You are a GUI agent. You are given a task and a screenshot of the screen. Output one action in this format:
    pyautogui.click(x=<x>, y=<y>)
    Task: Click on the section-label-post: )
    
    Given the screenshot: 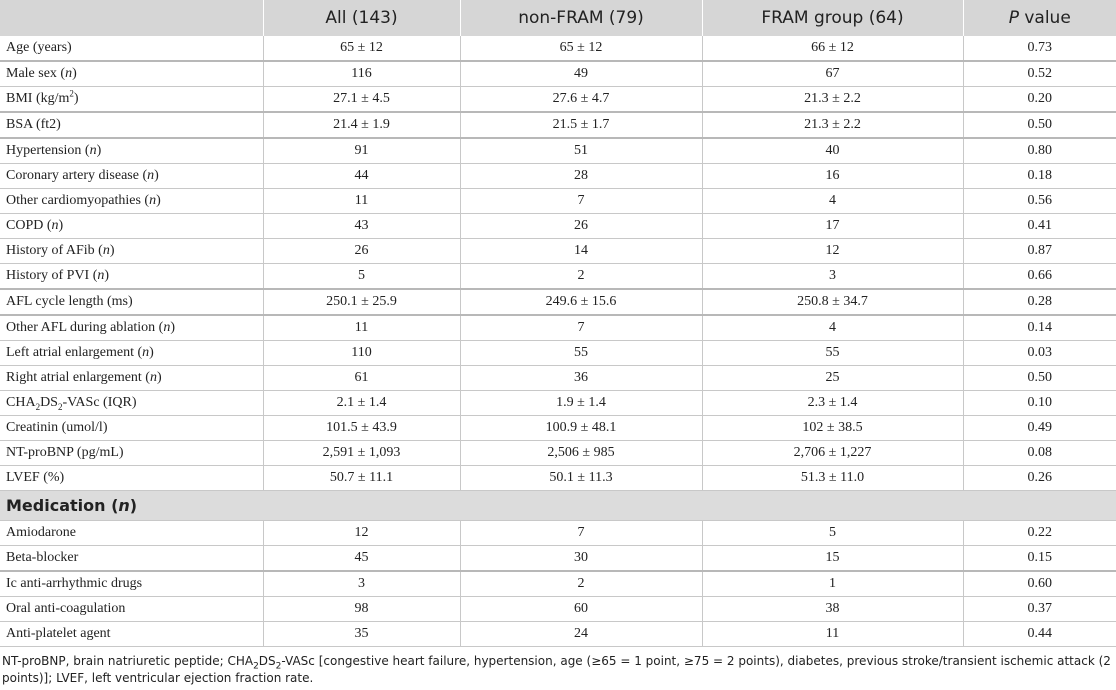 What is the action you would take?
    pyautogui.click(x=133, y=505)
    